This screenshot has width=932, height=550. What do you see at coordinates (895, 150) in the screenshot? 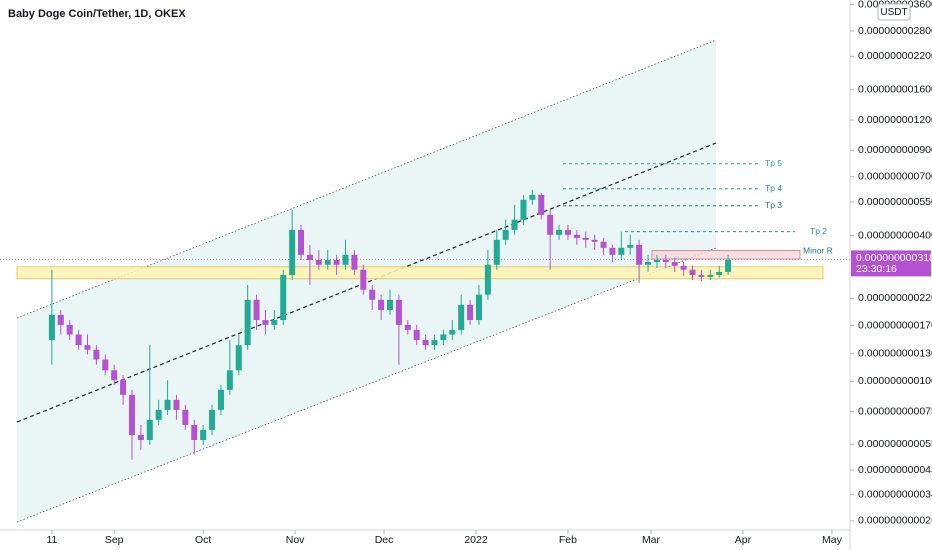
I see `y-tick-label: 0.0000000009000` at bounding box center [895, 150].